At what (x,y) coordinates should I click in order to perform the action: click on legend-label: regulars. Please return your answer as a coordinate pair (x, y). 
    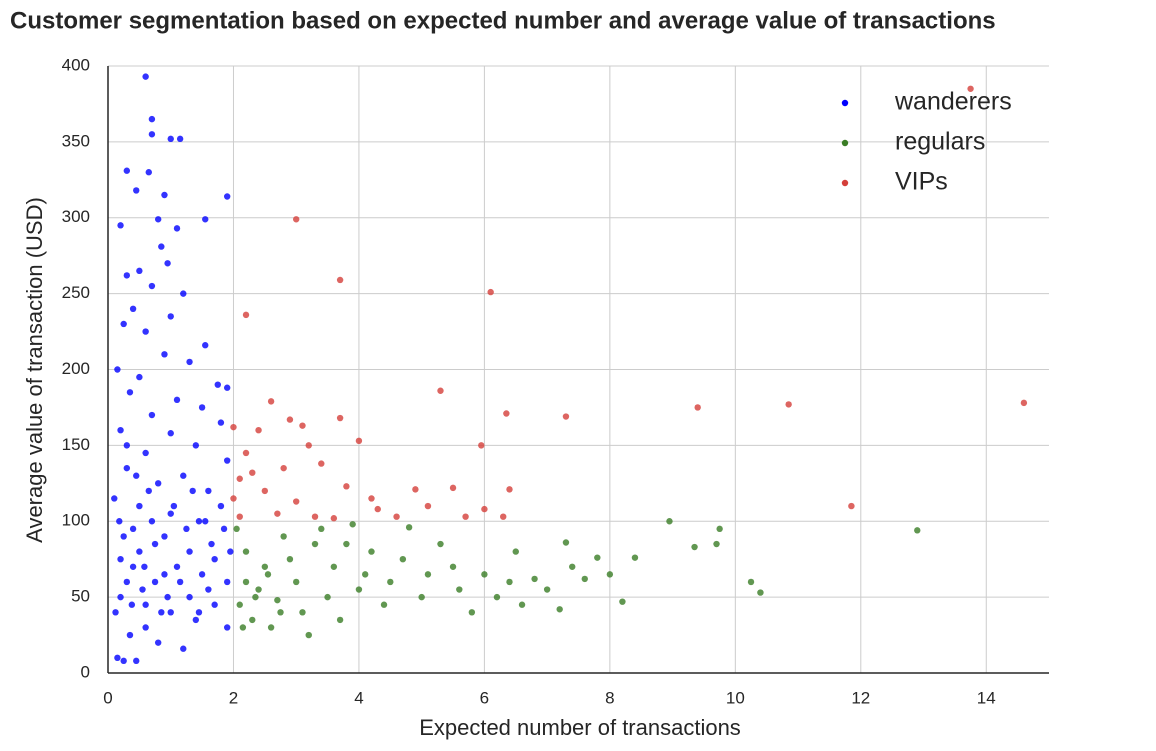
    Looking at the image, I should click on (940, 142).